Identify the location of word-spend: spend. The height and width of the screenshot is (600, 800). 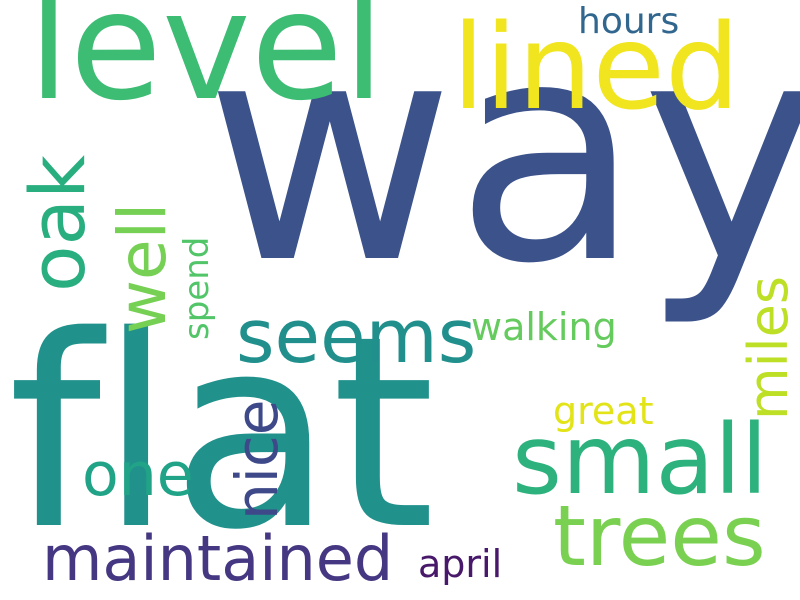
(197, 288).